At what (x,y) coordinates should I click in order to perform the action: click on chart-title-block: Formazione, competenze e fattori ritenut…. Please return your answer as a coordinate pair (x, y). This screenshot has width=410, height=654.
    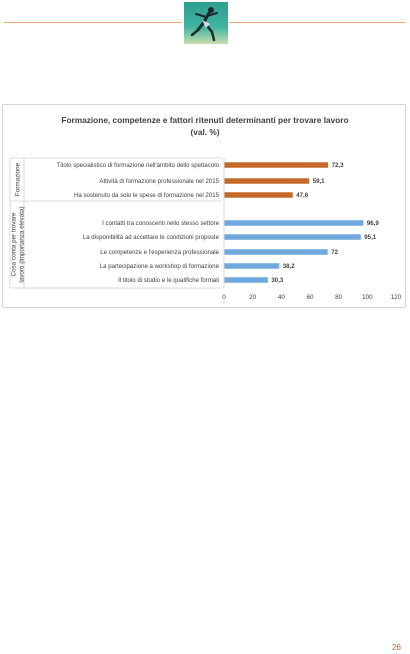
    Looking at the image, I should click on (205, 126).